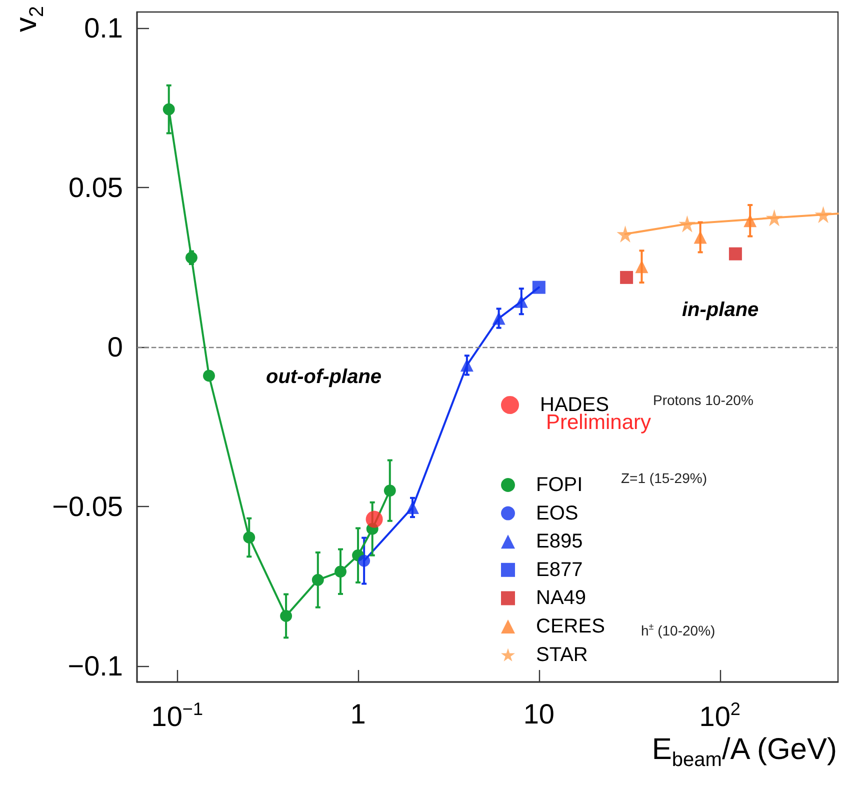 The width and height of the screenshot is (845, 785). What do you see at coordinates (539, 714) in the screenshot?
I see `x-tick-label: 10` at bounding box center [539, 714].